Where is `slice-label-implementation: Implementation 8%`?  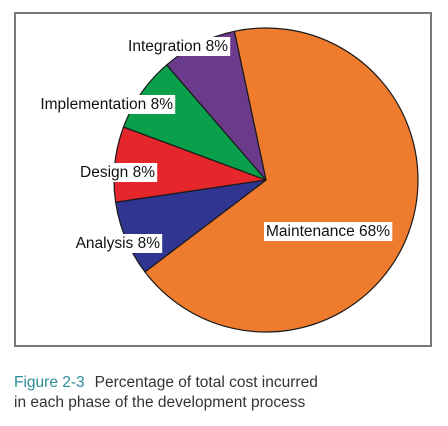 slice-label-implementation: Implementation 8% is located at coordinates (106, 104).